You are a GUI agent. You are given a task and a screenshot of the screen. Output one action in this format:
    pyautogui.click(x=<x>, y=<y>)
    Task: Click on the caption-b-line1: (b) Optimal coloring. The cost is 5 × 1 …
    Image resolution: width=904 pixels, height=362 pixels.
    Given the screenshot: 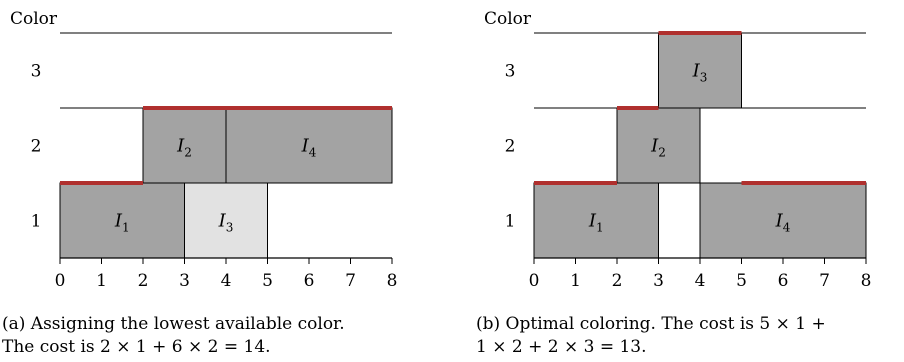 What is the action you would take?
    pyautogui.click(x=651, y=324)
    